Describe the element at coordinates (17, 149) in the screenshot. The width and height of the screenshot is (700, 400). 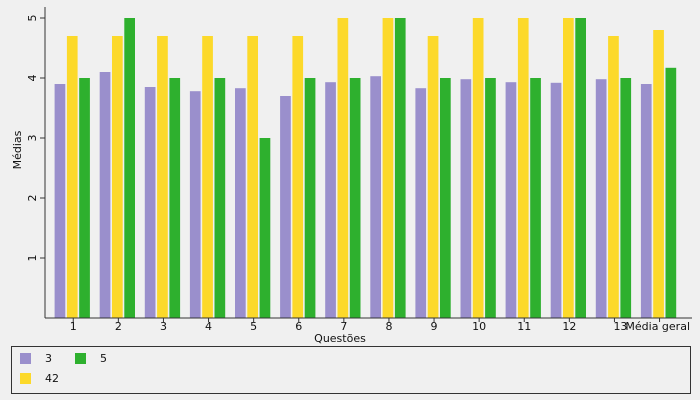
I see `y-axis-title: Médias` at that location.